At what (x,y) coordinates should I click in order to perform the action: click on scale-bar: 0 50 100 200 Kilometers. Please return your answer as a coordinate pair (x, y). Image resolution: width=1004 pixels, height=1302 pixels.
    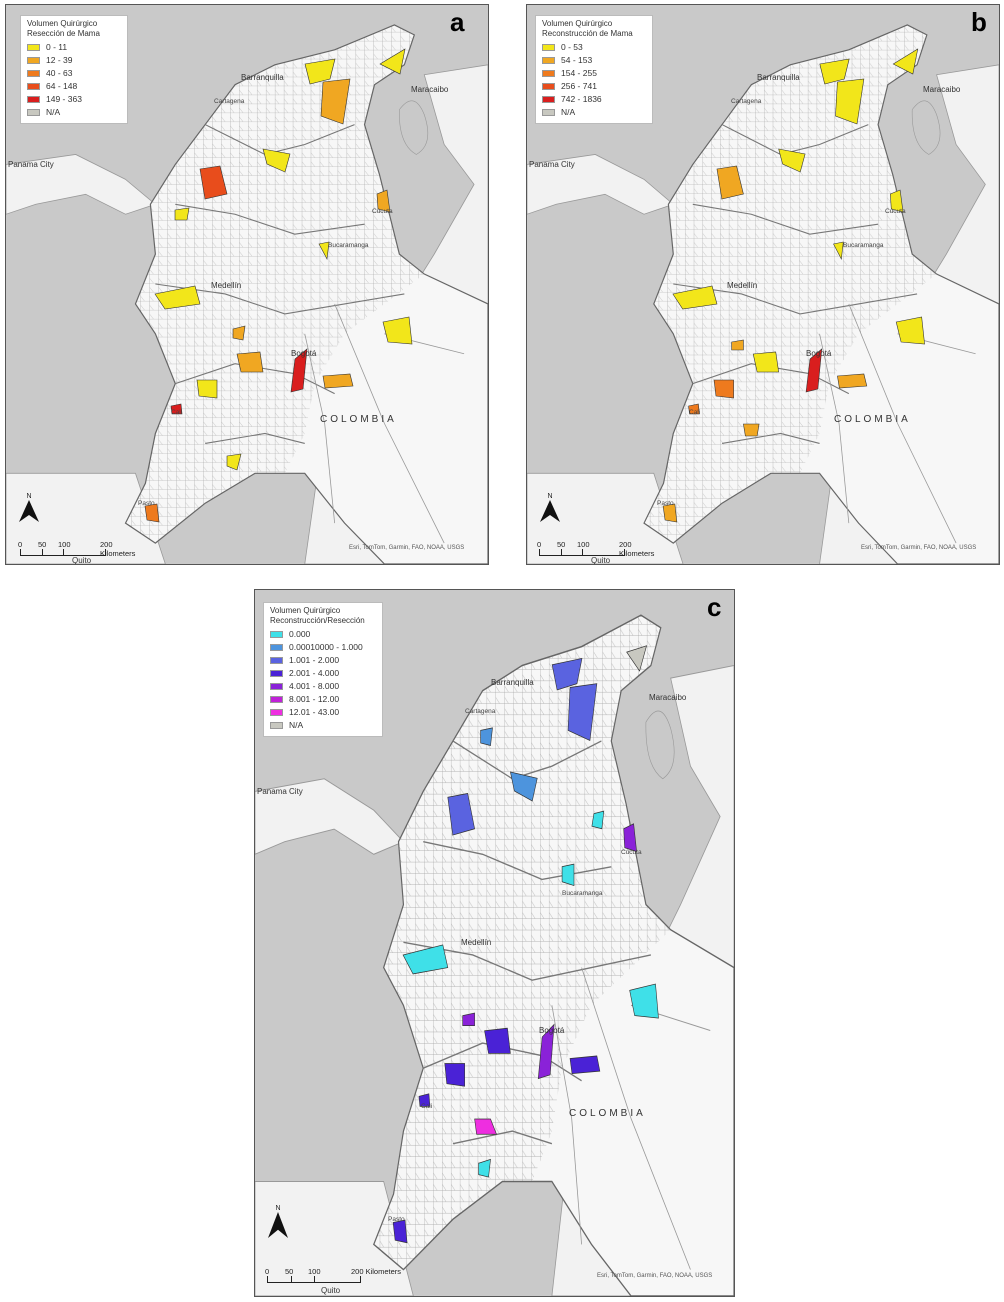
    Looking at the image, I should click on (603, 549).